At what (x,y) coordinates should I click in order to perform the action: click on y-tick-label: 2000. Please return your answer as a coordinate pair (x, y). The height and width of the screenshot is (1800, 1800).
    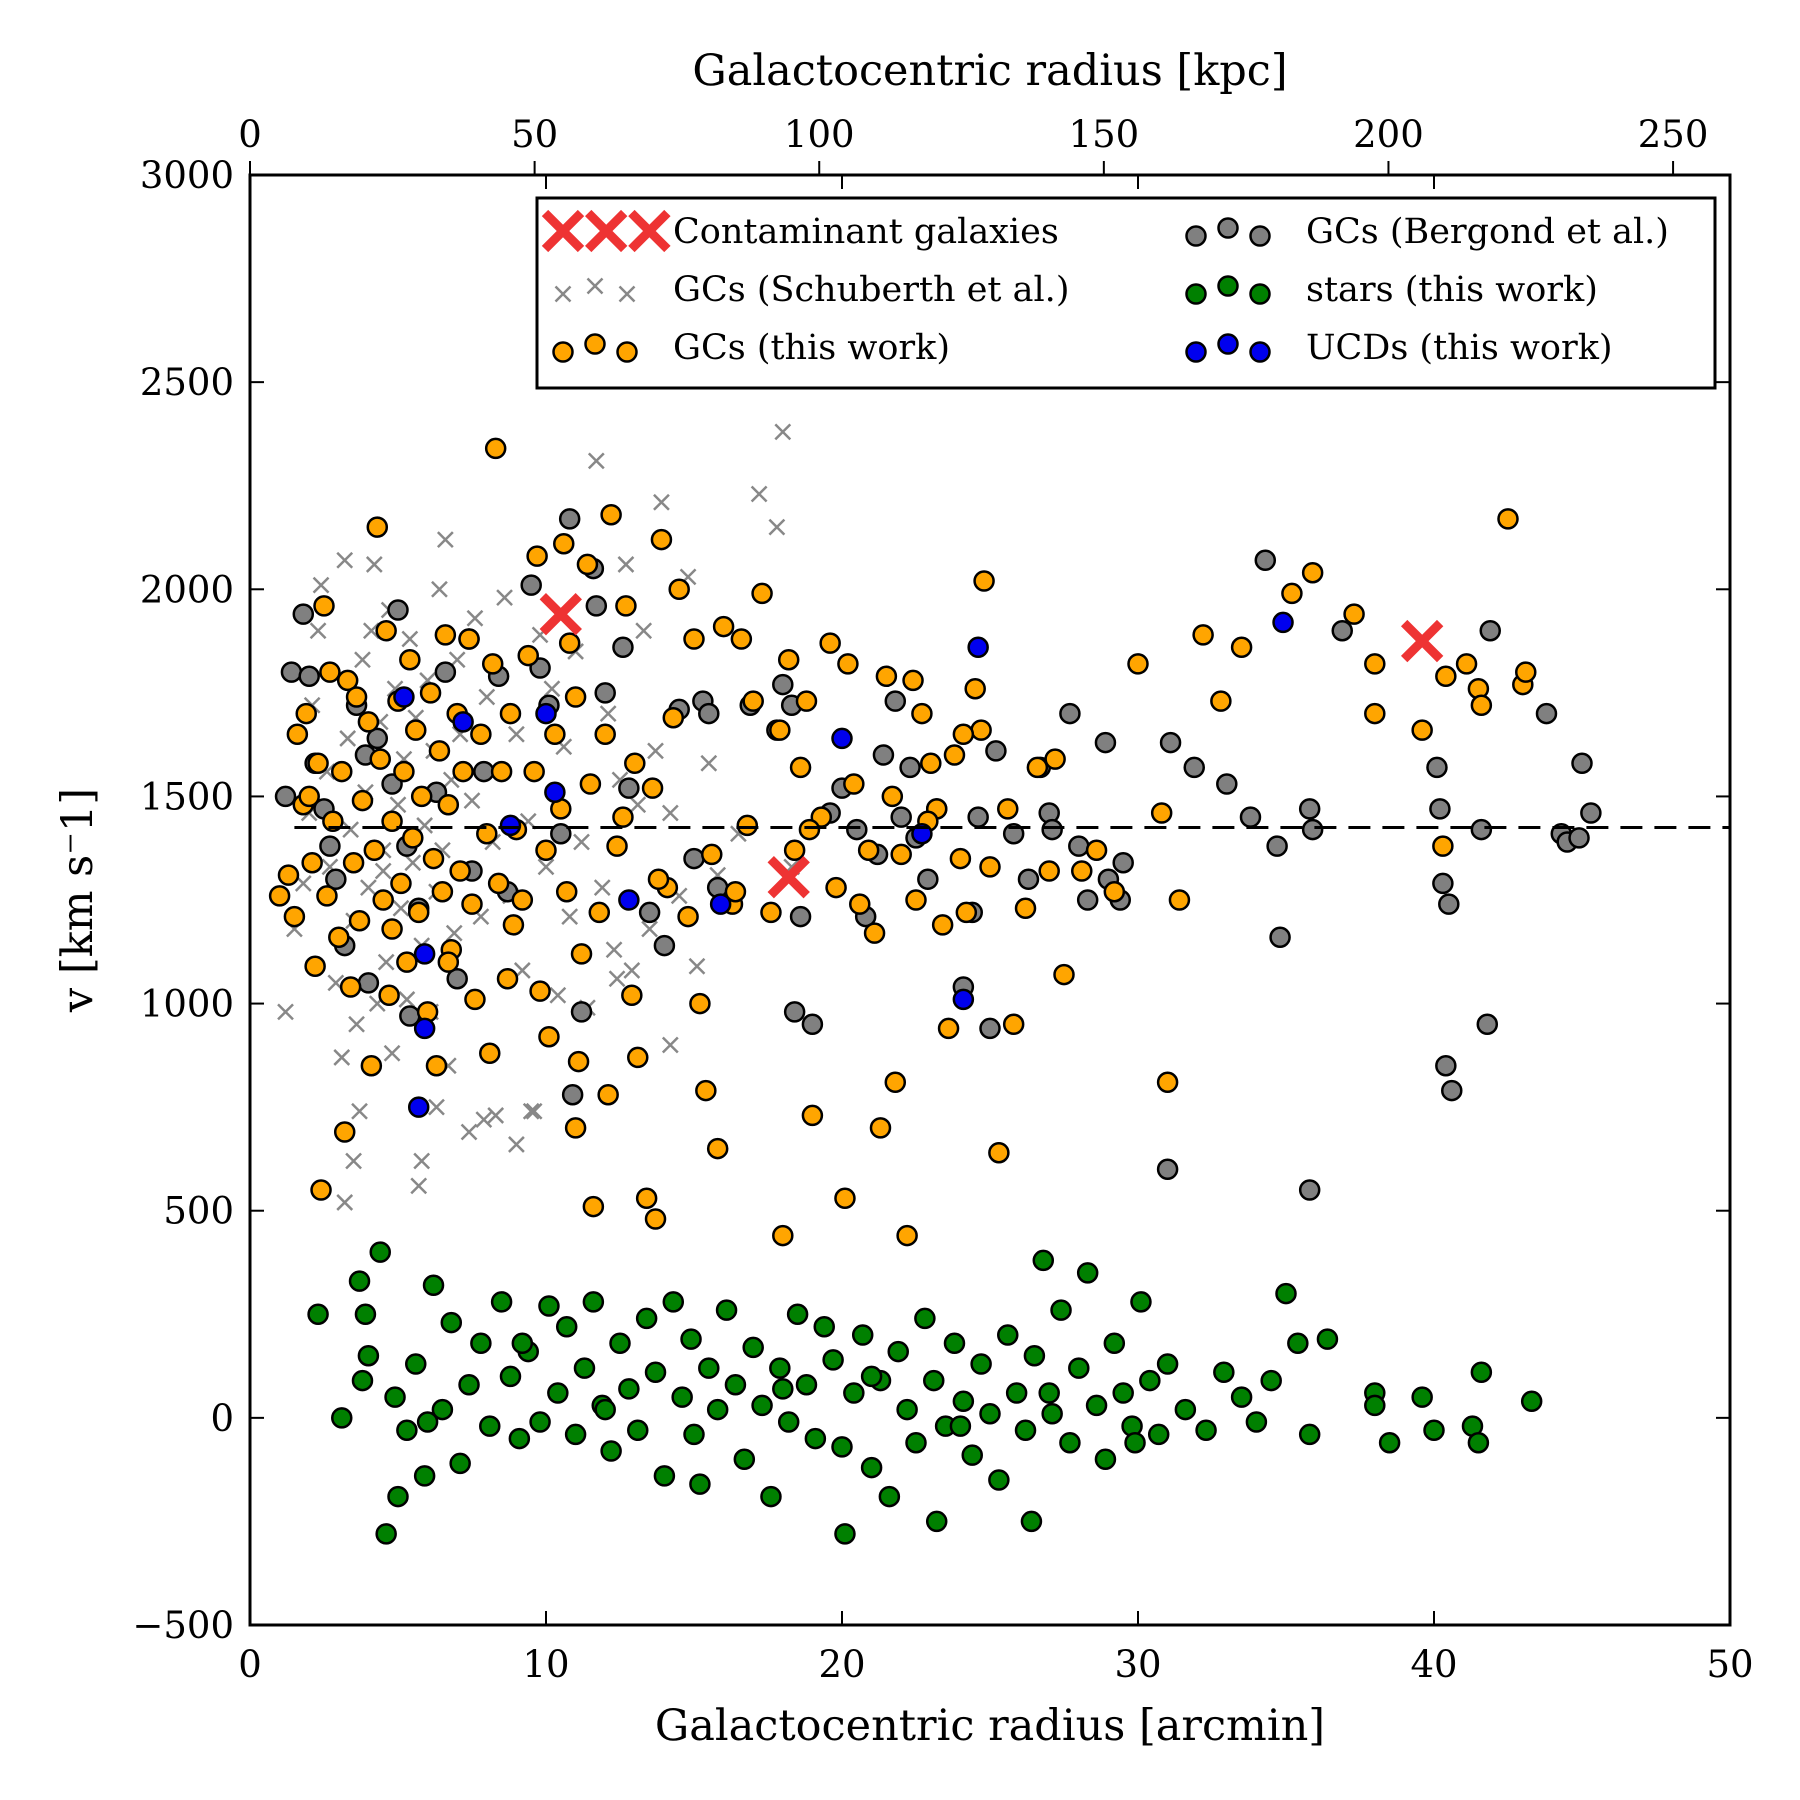
    Looking at the image, I should click on (187, 589).